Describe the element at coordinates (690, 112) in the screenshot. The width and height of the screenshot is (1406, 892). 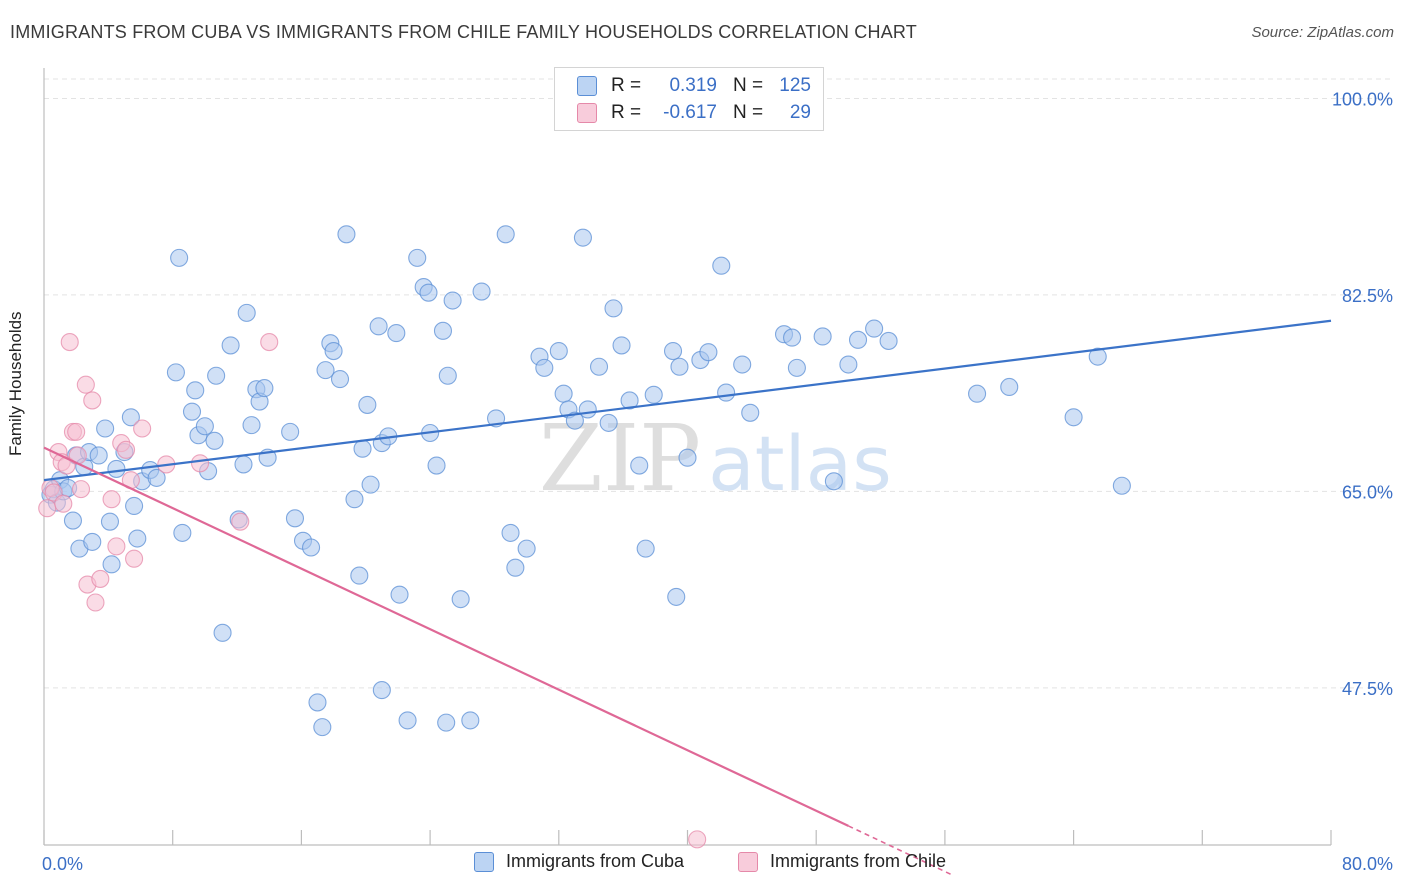
I see `legend-r-value-chile: -0.617` at that location.